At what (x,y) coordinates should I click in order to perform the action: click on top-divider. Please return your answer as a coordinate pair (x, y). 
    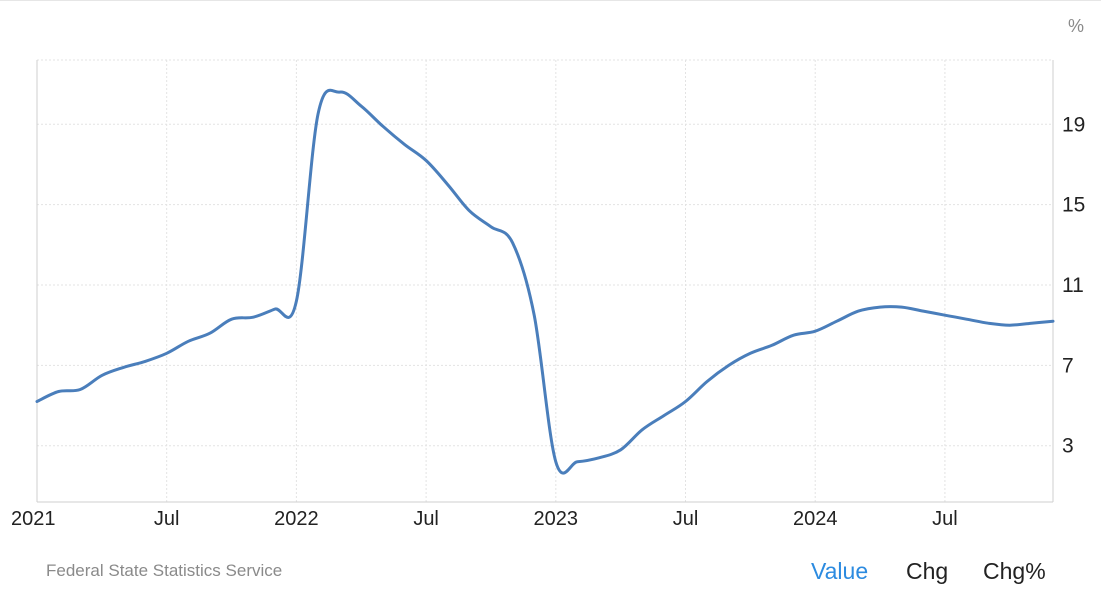
    Looking at the image, I should click on (550, 0).